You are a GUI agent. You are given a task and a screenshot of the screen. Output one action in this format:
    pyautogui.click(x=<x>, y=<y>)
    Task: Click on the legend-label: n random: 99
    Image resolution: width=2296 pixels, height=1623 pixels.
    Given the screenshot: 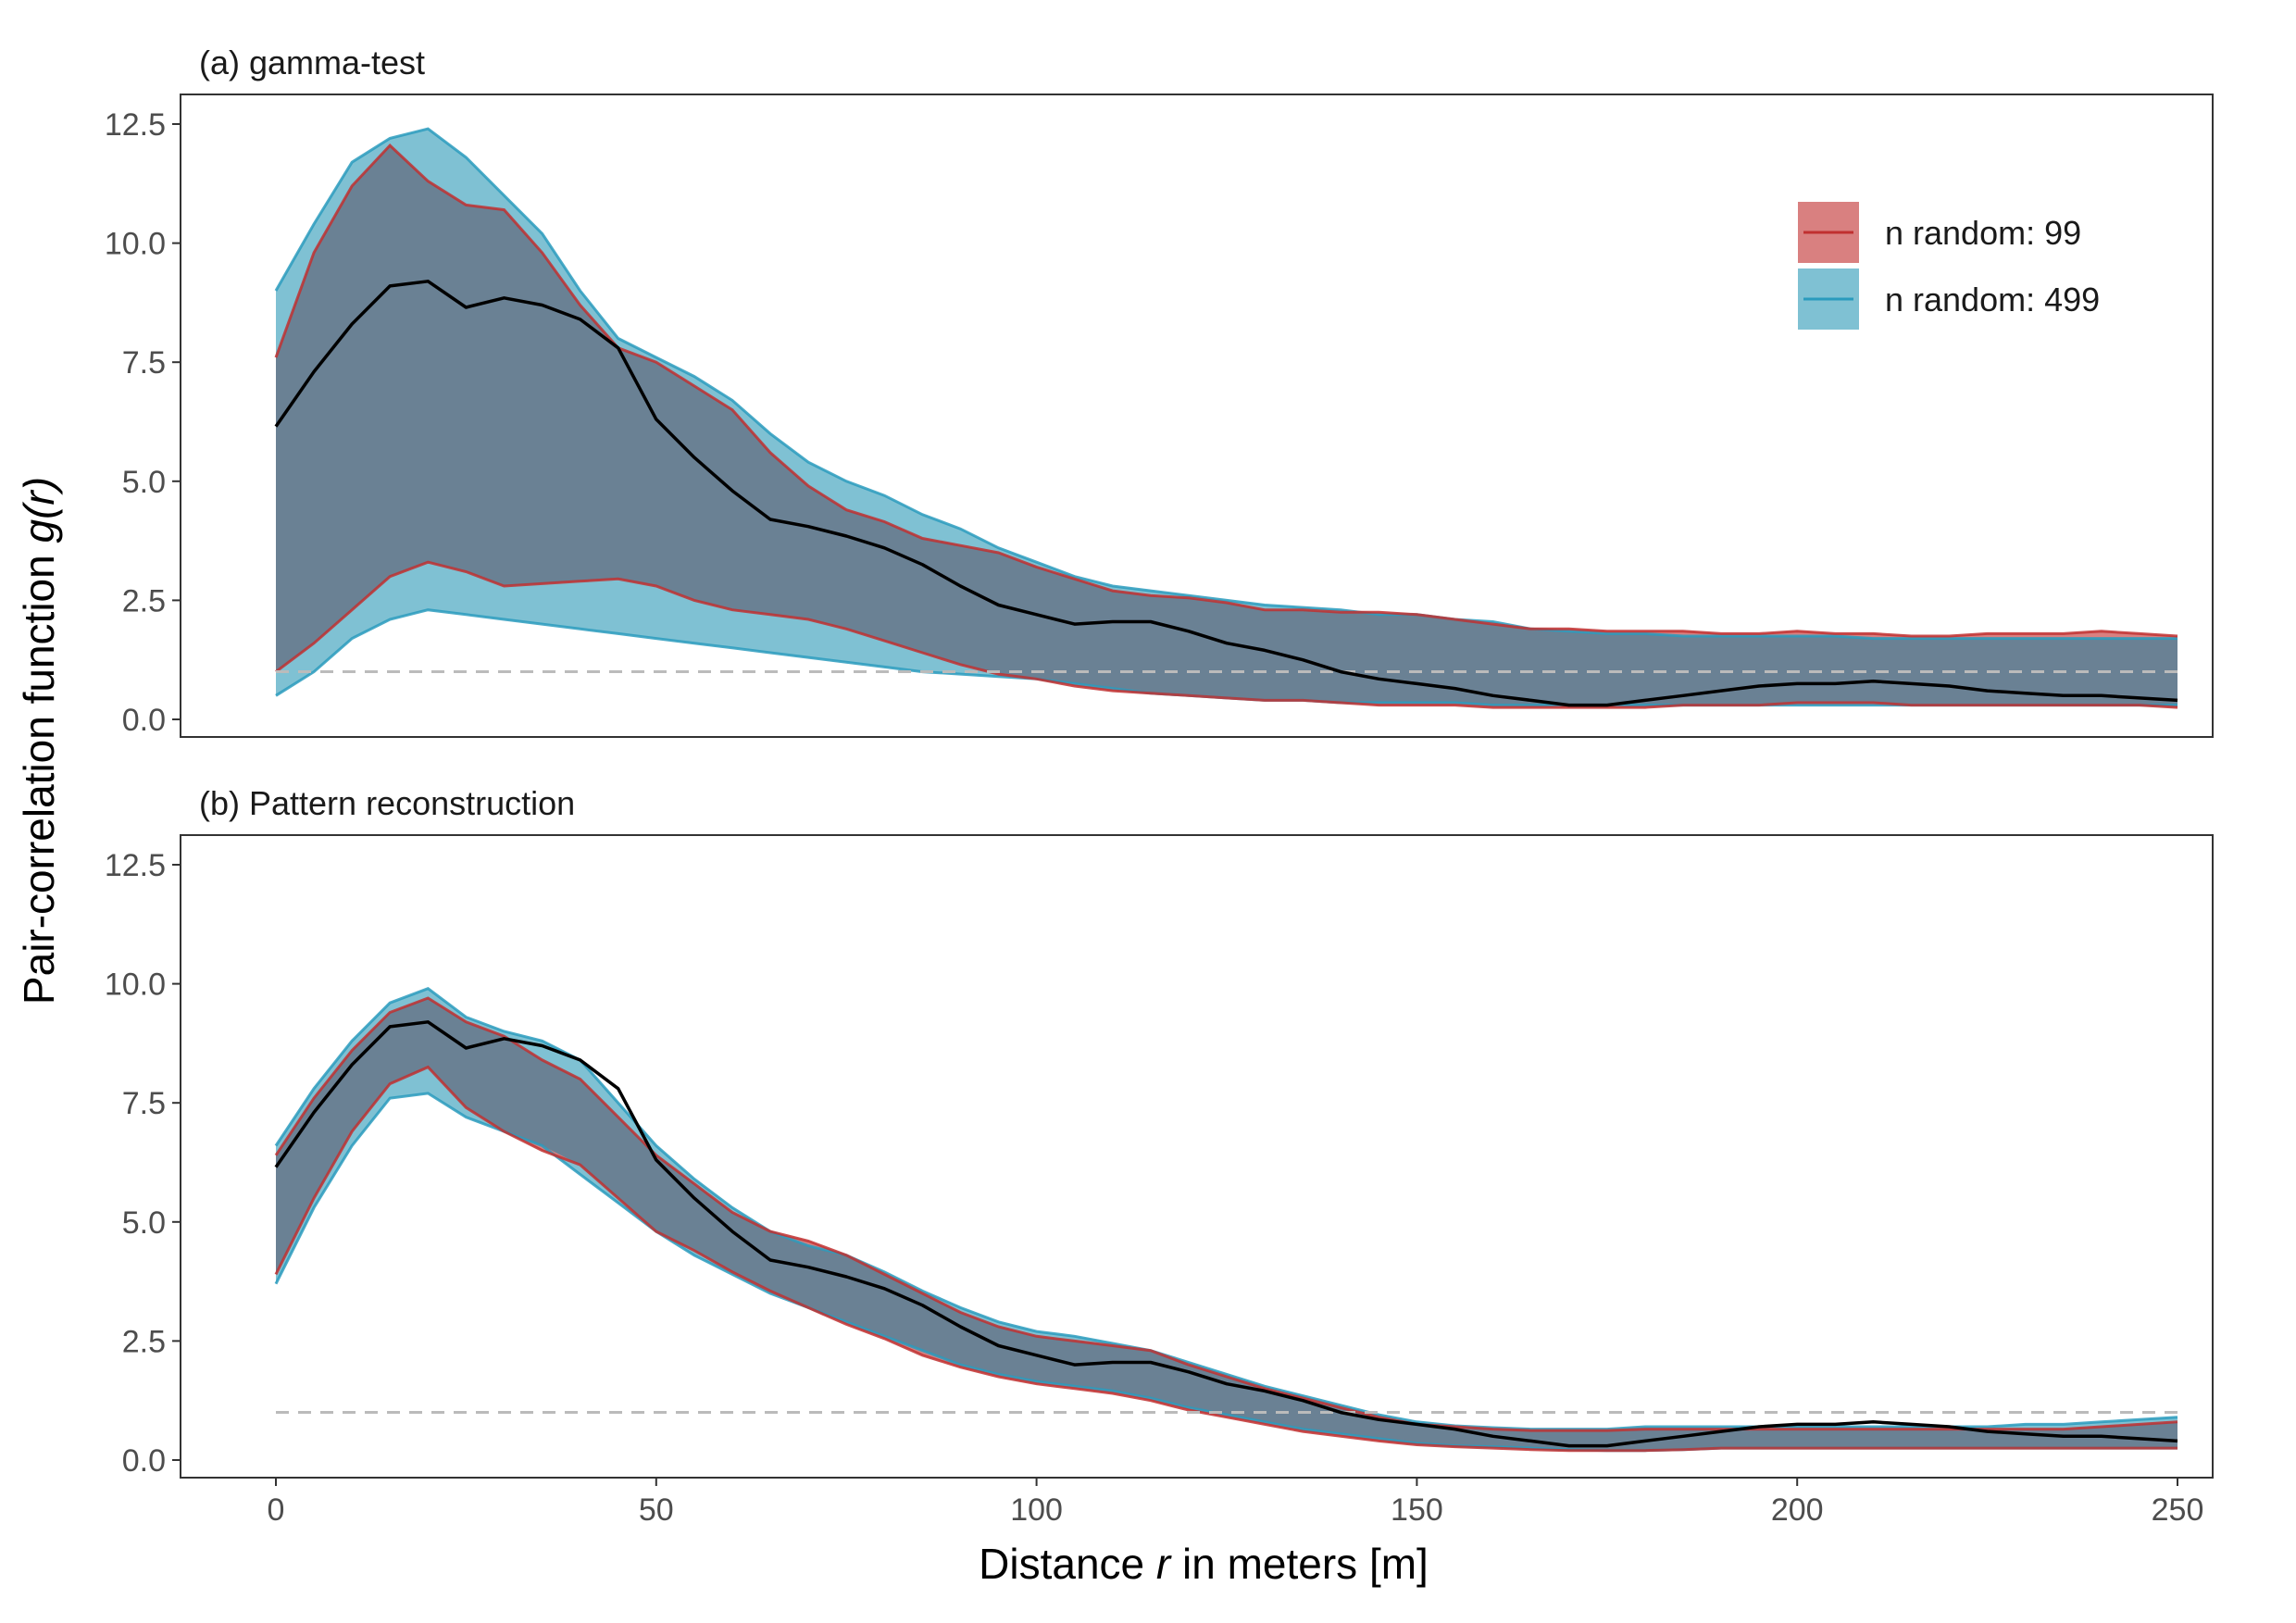 What is the action you would take?
    pyautogui.click(x=1983, y=233)
    